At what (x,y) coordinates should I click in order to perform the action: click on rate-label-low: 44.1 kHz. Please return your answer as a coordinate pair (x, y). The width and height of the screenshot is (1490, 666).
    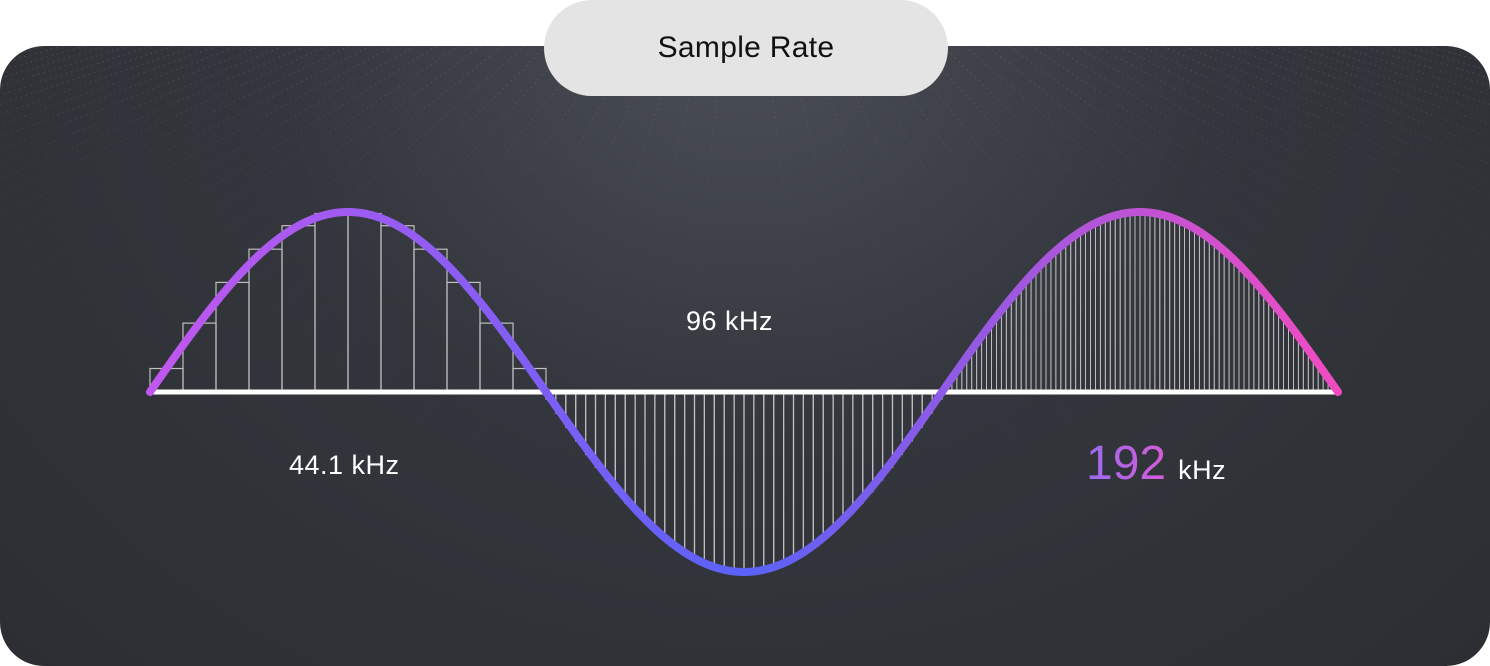
    Looking at the image, I should click on (344, 465).